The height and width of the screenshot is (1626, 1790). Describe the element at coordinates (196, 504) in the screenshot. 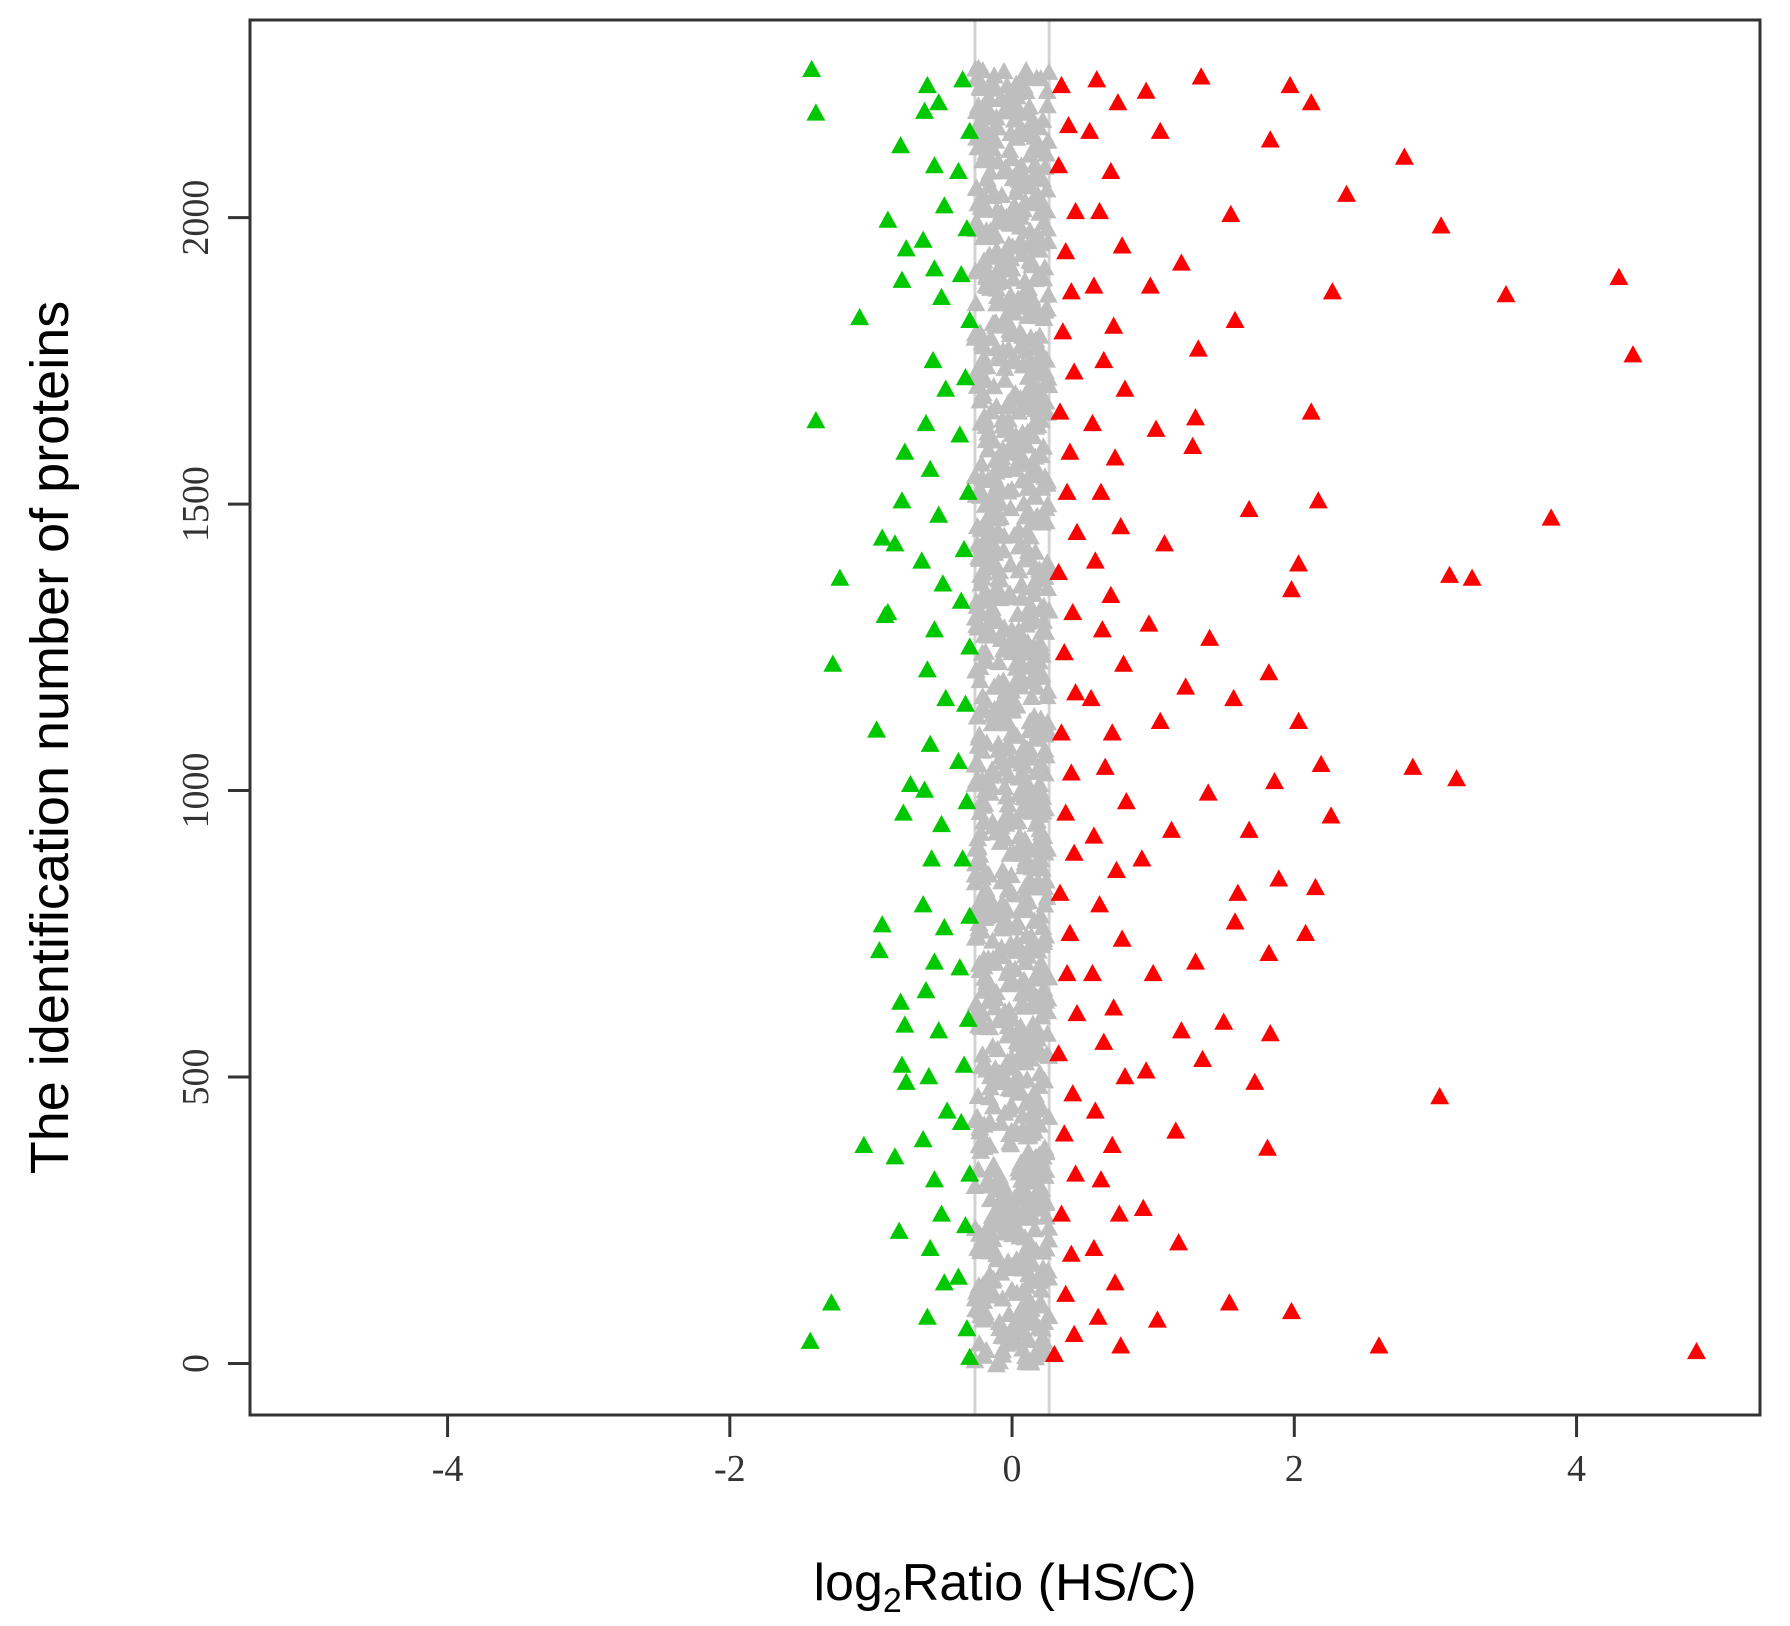

I see `y-tick-label: 1500` at that location.